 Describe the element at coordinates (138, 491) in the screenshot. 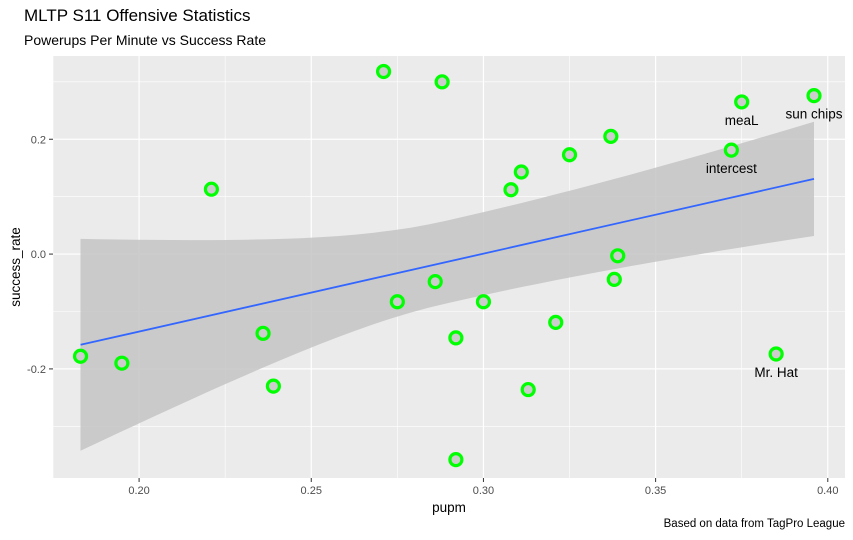

I see `x-tick-label: 0.20` at that location.